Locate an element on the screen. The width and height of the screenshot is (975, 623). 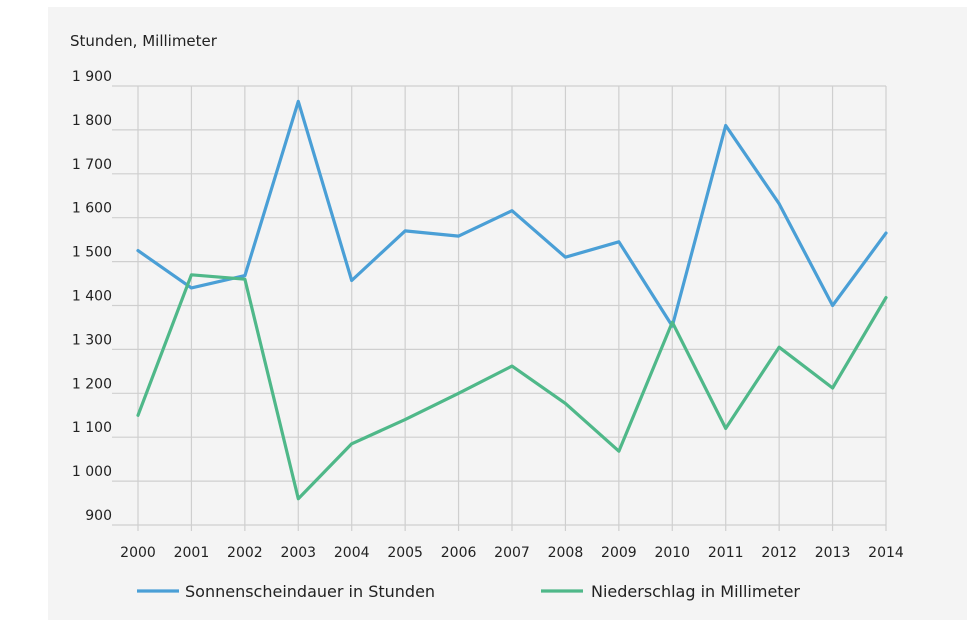
x-tick-label: 2005 is located at coordinates (405, 553).